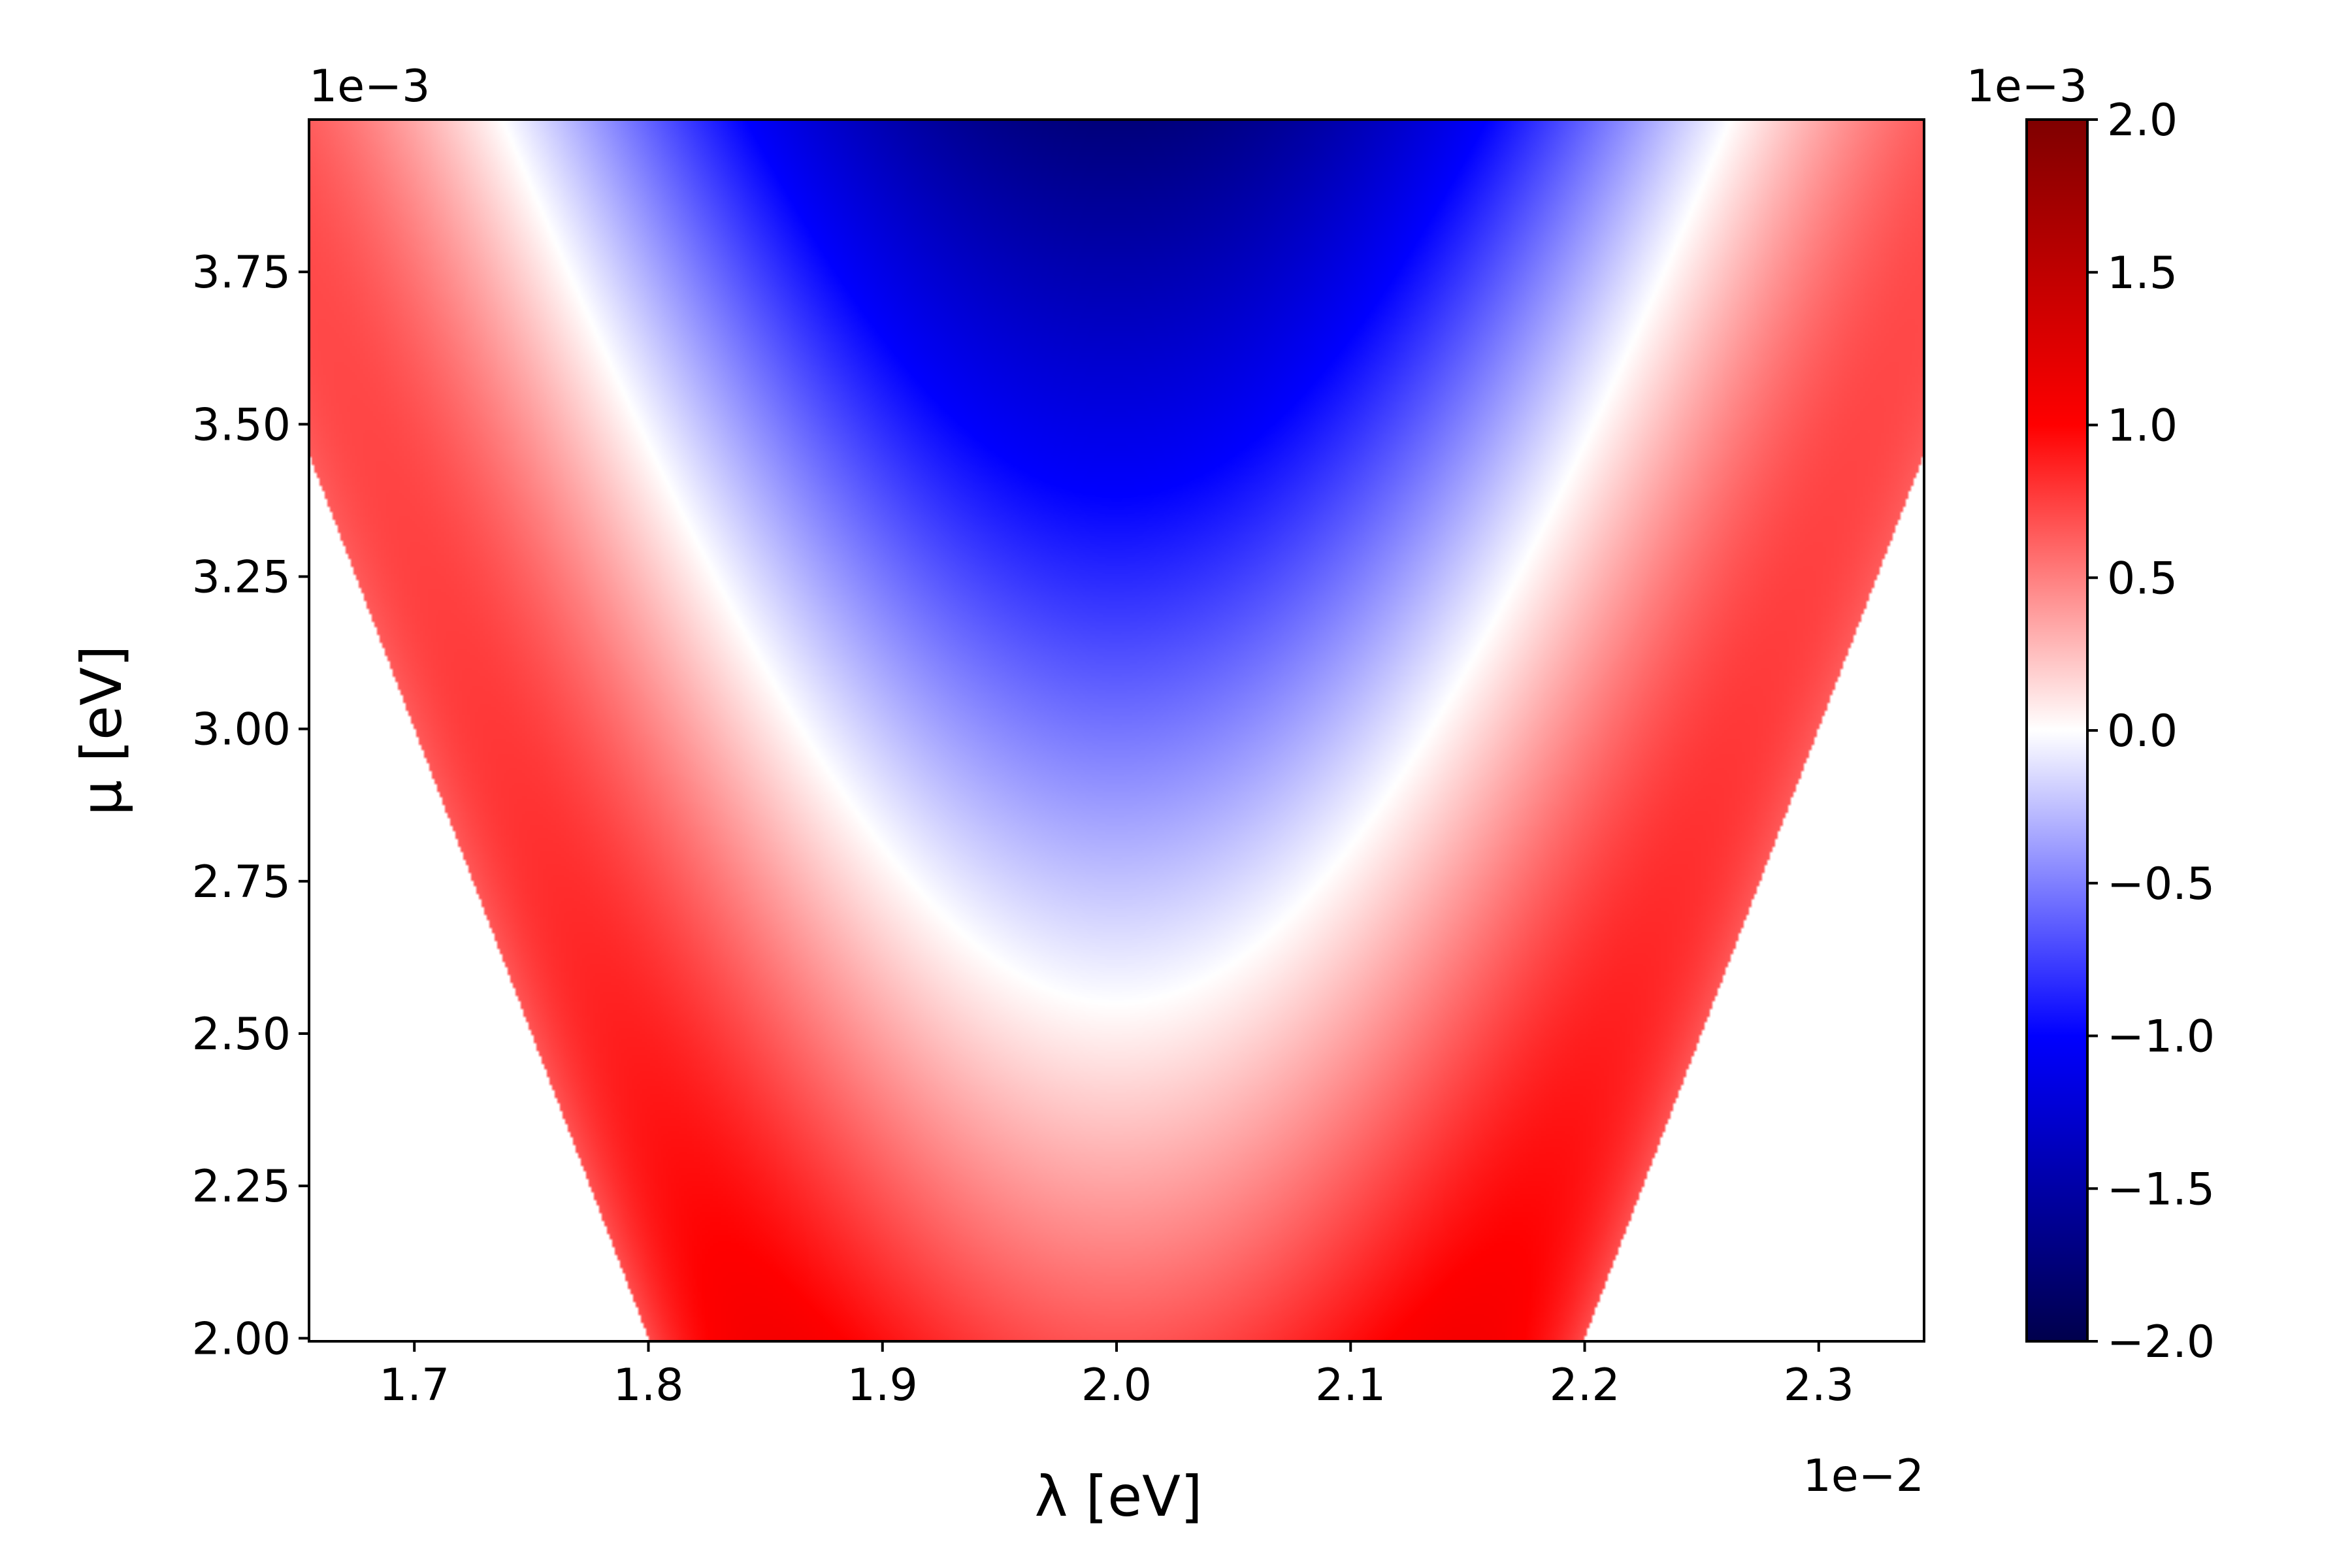  Describe the element at coordinates (250, 806) in the screenshot. I see `y-axis-ticks: 2.00 2.25 2.50 2.75 3.00 3.25 3.50 3.75` at that location.